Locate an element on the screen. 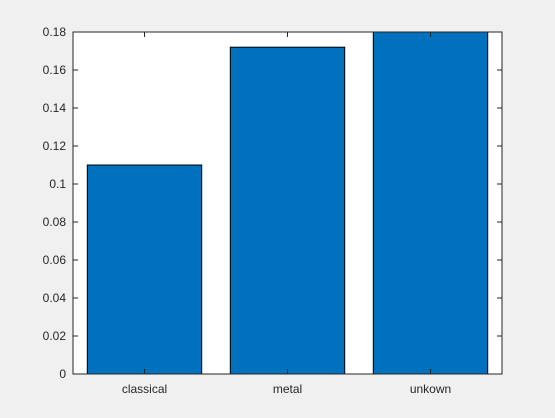 Image resolution: width=555 pixels, height=418 pixels. bar-classical is located at coordinates (144, 269).